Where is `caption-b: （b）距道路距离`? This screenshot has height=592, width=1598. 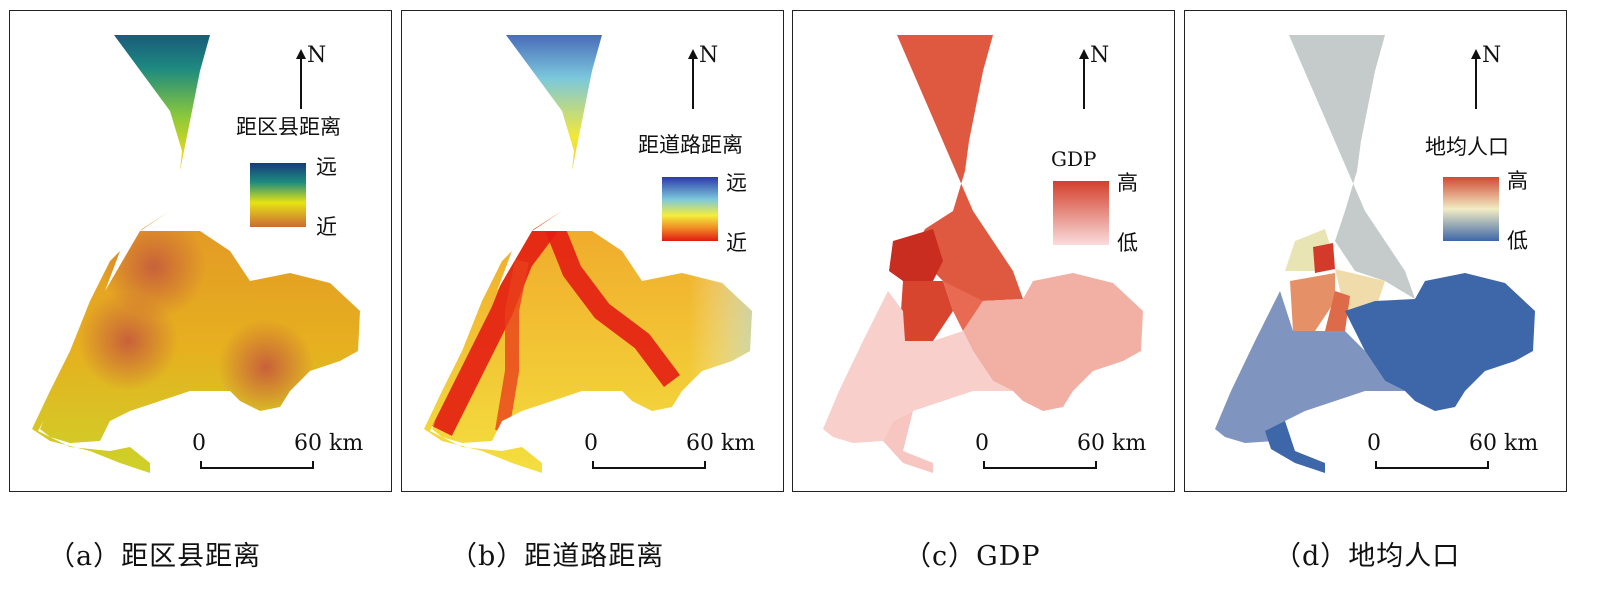
caption-b: （b）距道路距离 is located at coordinates (557, 556).